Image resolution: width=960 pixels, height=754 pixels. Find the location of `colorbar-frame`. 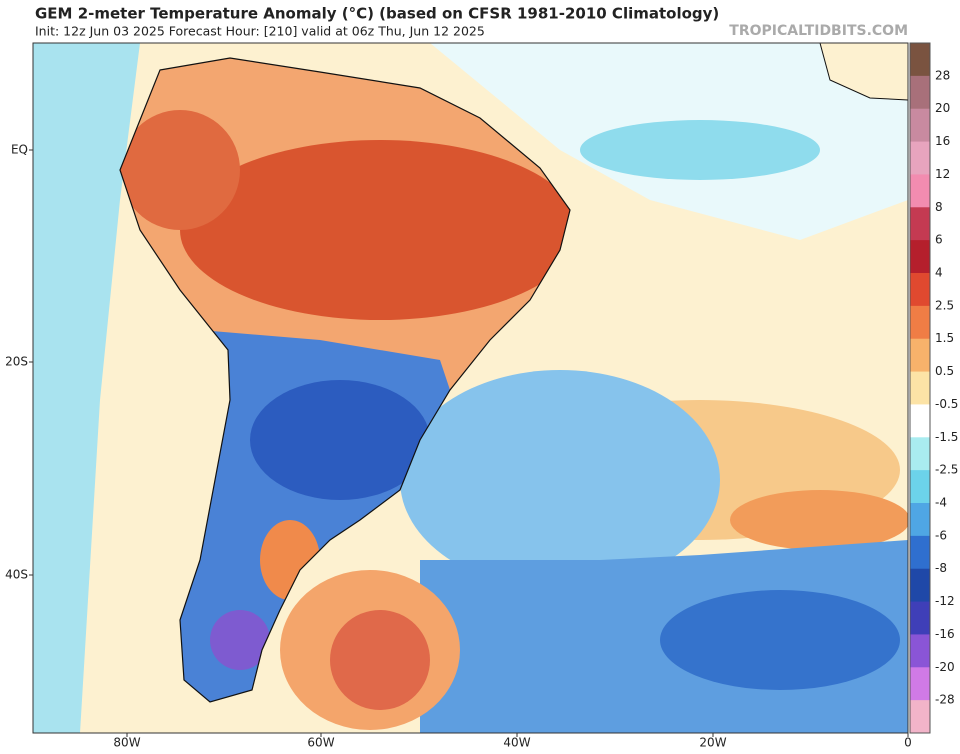

colorbar-frame is located at coordinates (920, 388).